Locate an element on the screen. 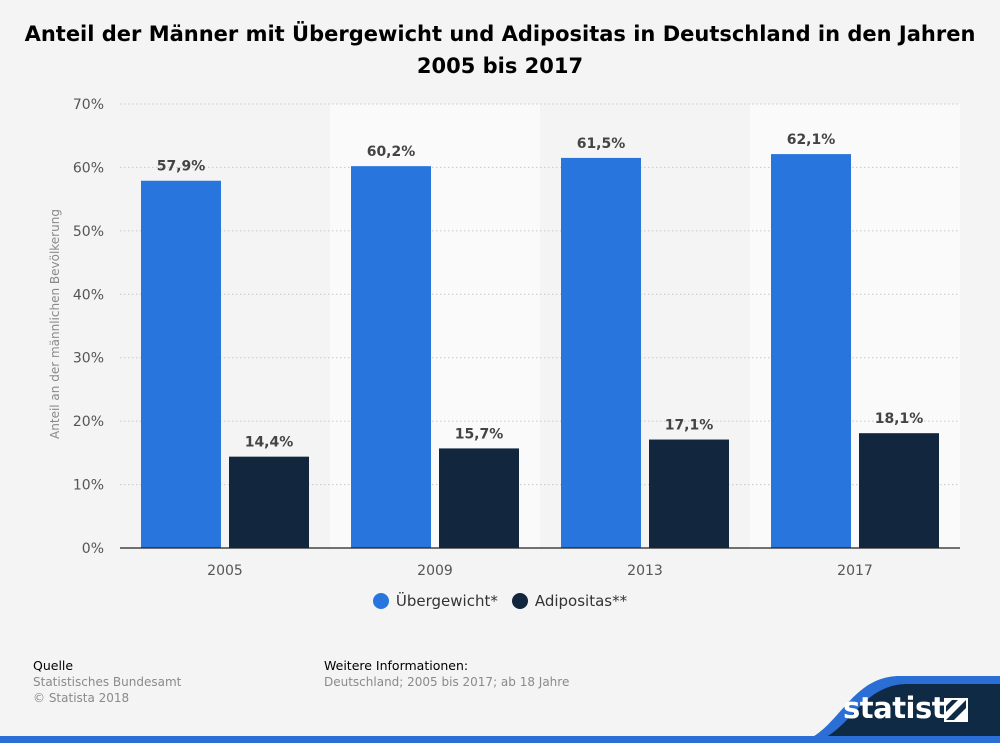 This screenshot has width=1000, height=743. data-label: 57,9% is located at coordinates (181, 167).